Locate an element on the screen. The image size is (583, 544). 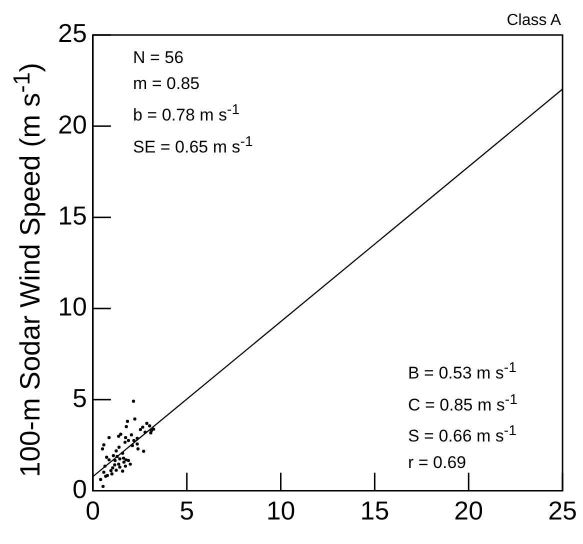
x-tick-label: 20 is located at coordinates (469, 511).